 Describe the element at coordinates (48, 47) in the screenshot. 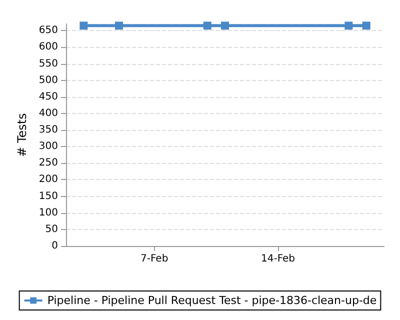

I see `y-tick-label: 600` at that location.